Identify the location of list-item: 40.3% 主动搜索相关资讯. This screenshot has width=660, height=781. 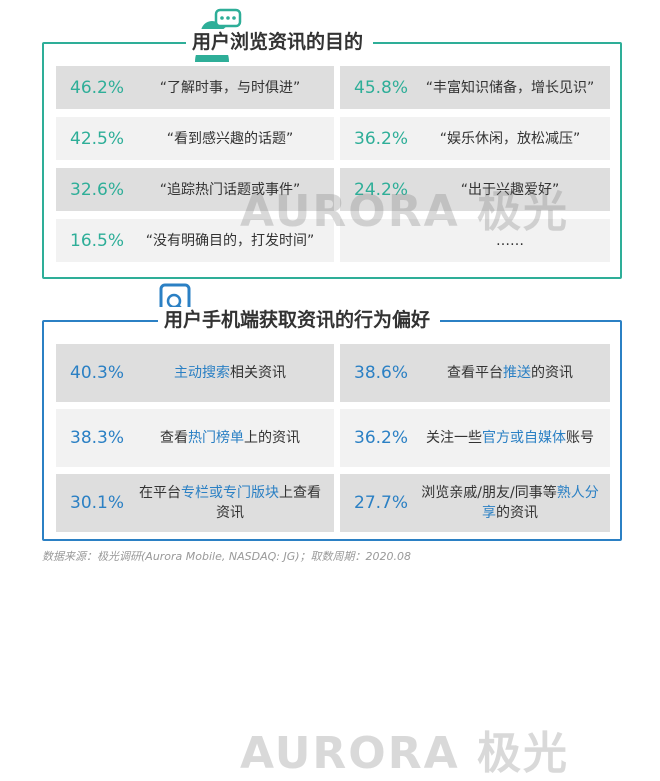
(195, 373).